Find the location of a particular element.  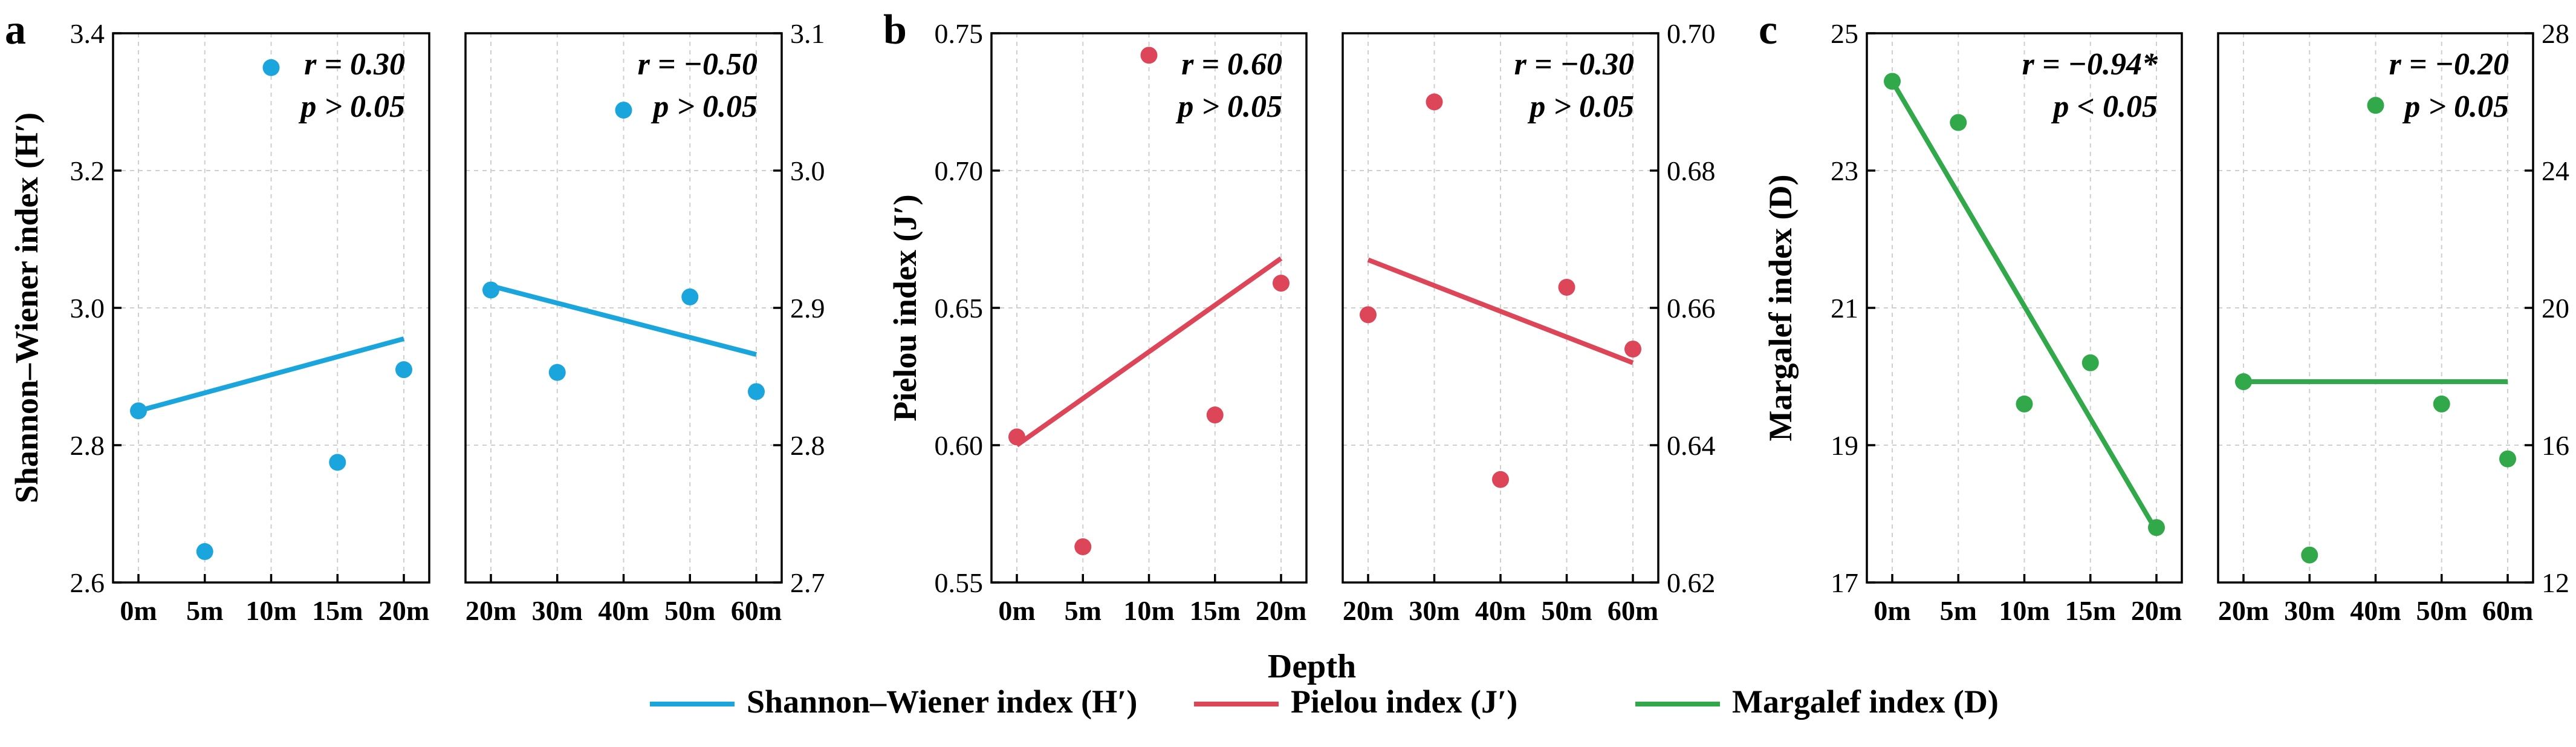

p6-stat-p: p > 0.05 is located at coordinates (2455, 107).